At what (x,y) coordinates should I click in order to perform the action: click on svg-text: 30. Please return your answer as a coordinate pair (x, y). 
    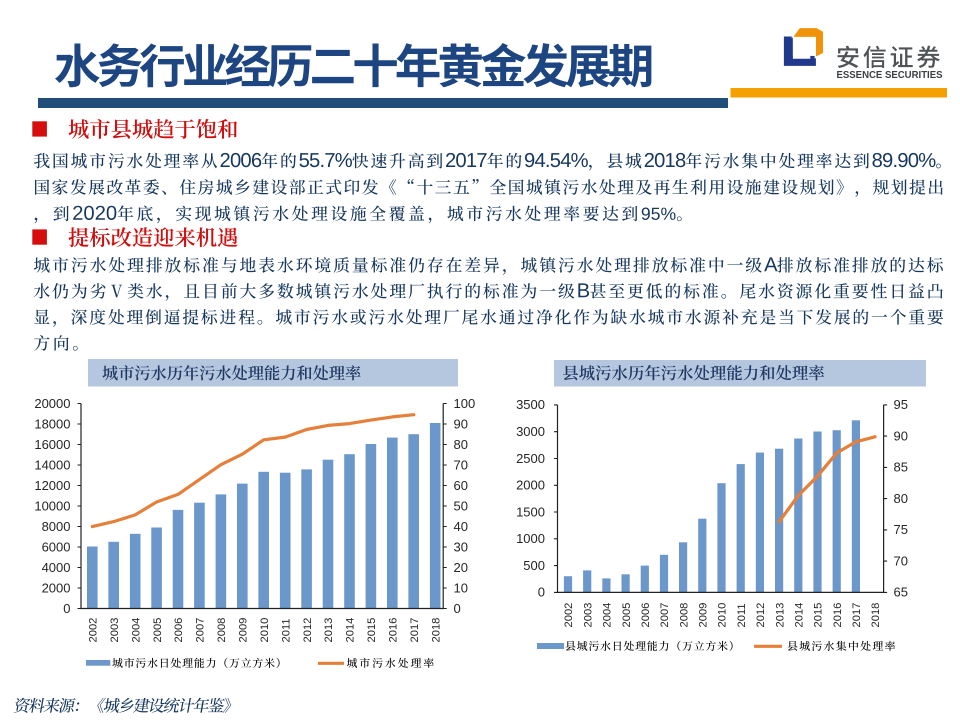
    Looking at the image, I should click on (461, 546).